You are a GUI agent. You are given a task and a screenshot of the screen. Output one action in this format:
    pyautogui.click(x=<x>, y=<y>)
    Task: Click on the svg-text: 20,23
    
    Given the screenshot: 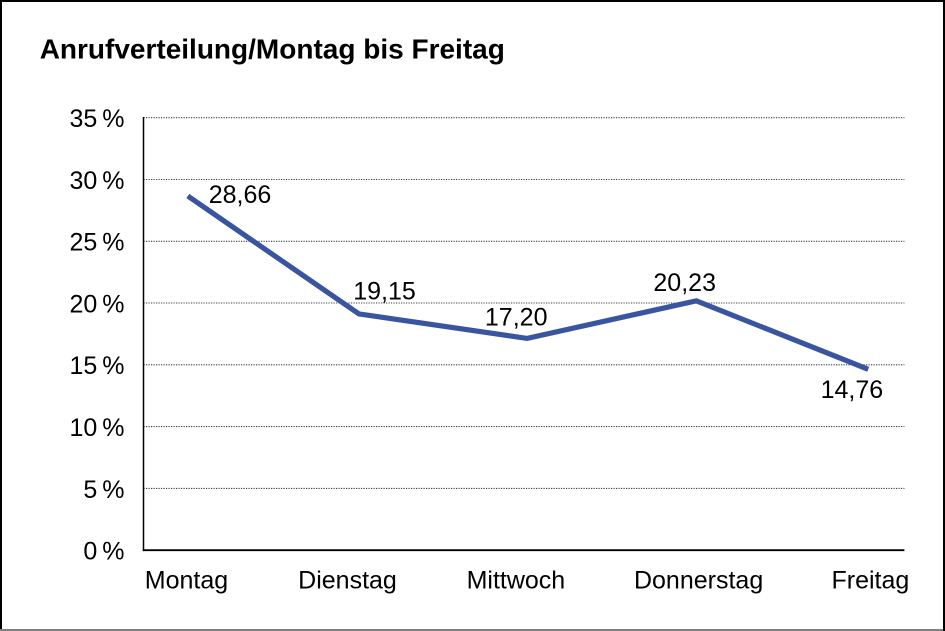 What is the action you would take?
    pyautogui.click(x=684, y=283)
    